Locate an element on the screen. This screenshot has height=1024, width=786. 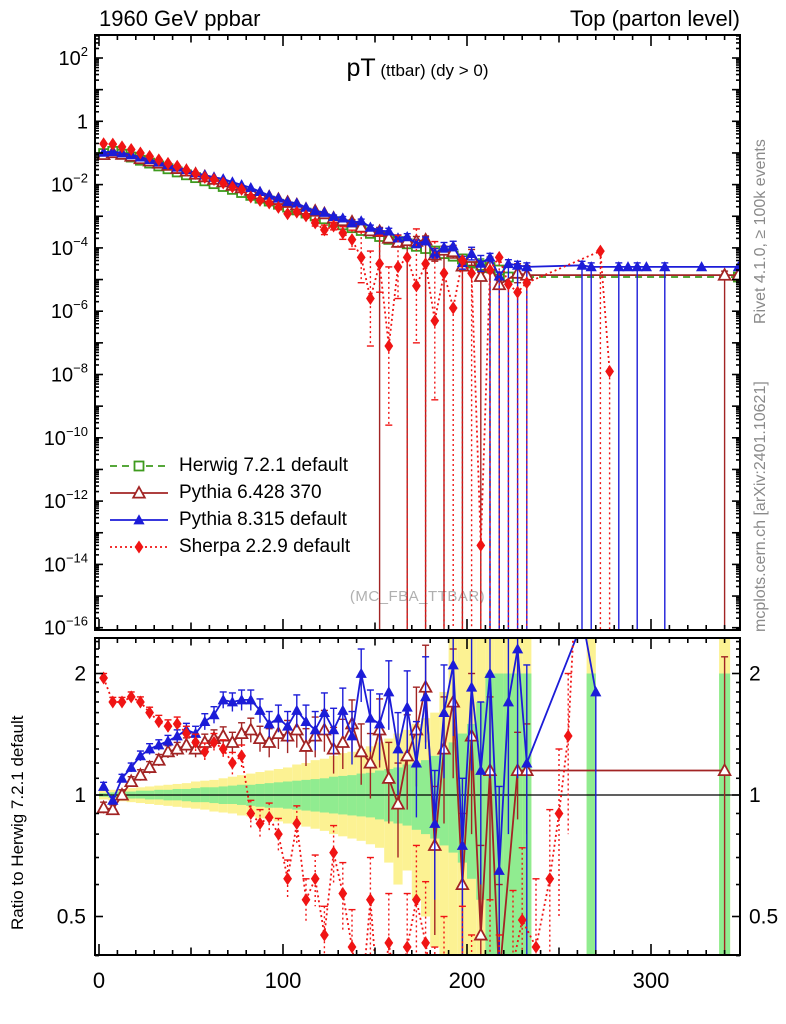
herwig-marker-icon is located at coordinates (139, 465).